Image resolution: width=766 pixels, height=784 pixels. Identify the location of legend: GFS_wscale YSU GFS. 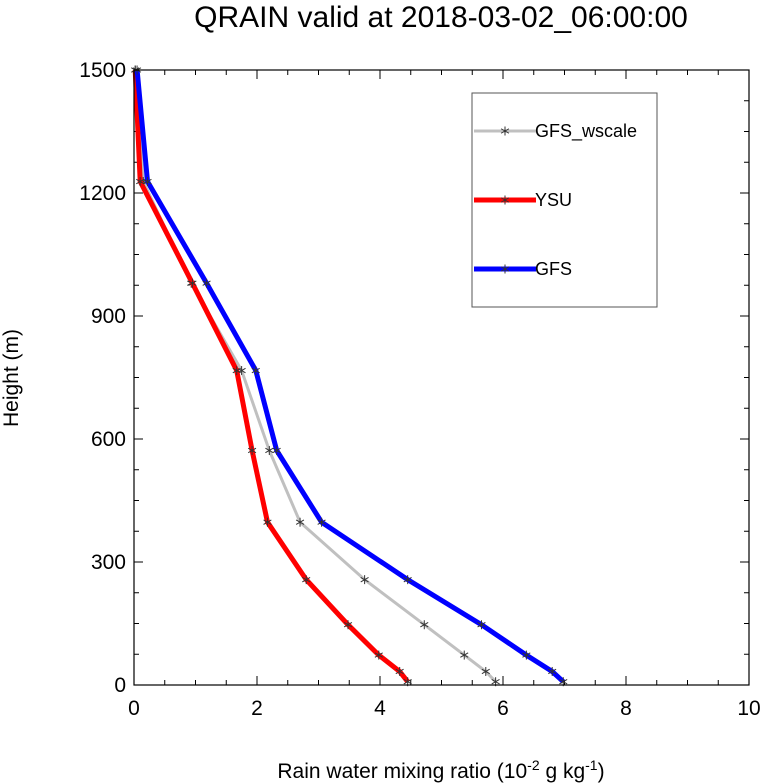
(564, 200).